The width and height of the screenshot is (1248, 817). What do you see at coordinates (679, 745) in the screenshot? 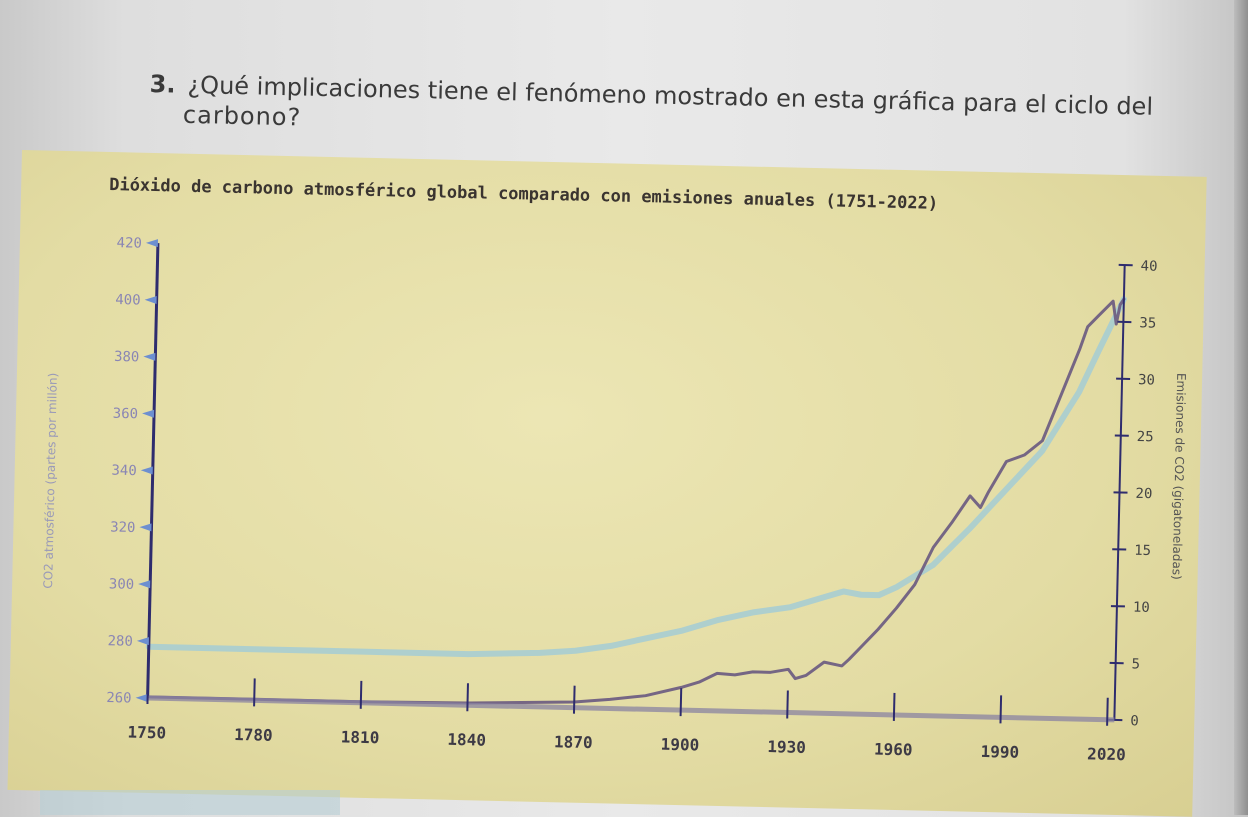
I see `x-tick-label: 1900` at bounding box center [679, 745].